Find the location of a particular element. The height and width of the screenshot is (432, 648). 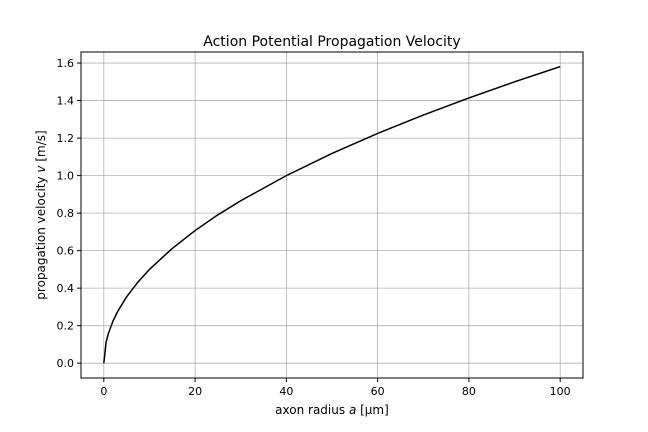

y-tick-label: 1.0 is located at coordinates (66, 176).